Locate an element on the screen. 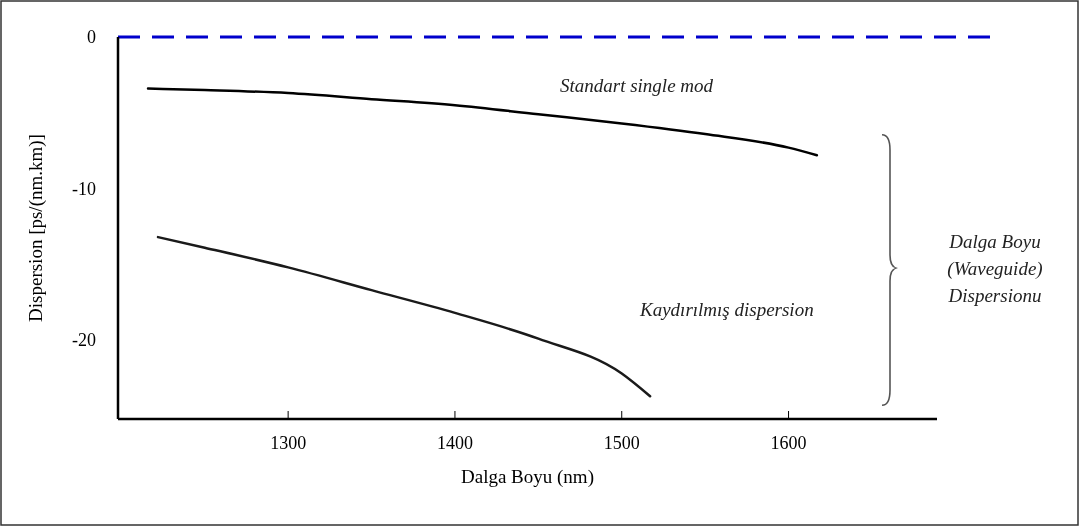 This screenshot has height=528, width=1081. y-tick-label: -20 is located at coordinates (84, 340).